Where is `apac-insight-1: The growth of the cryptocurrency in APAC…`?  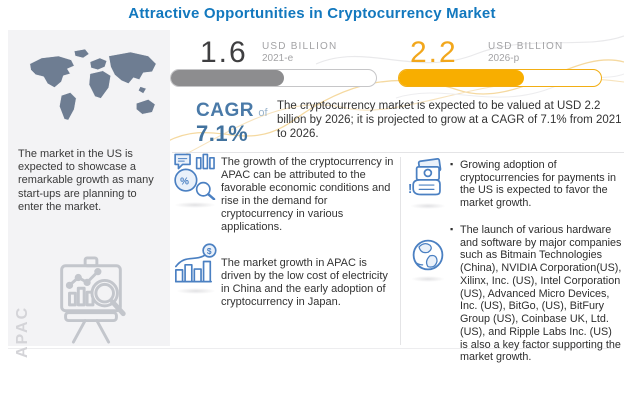
apac-insight-1: The growth of the cryptocurrency in APAC… is located at coordinates (307, 194).